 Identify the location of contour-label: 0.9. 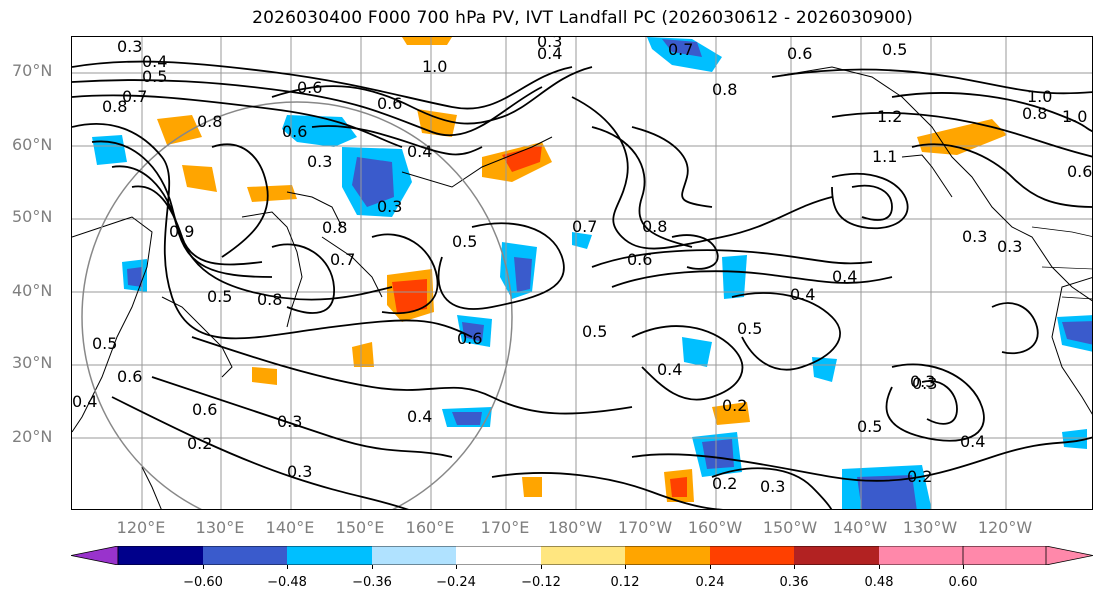
(181, 231).